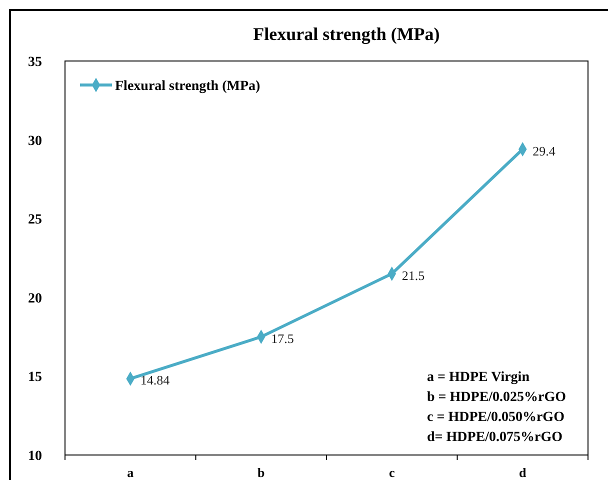  What do you see at coordinates (523, 472) in the screenshot?
I see `x-tick-label: d` at bounding box center [523, 472].